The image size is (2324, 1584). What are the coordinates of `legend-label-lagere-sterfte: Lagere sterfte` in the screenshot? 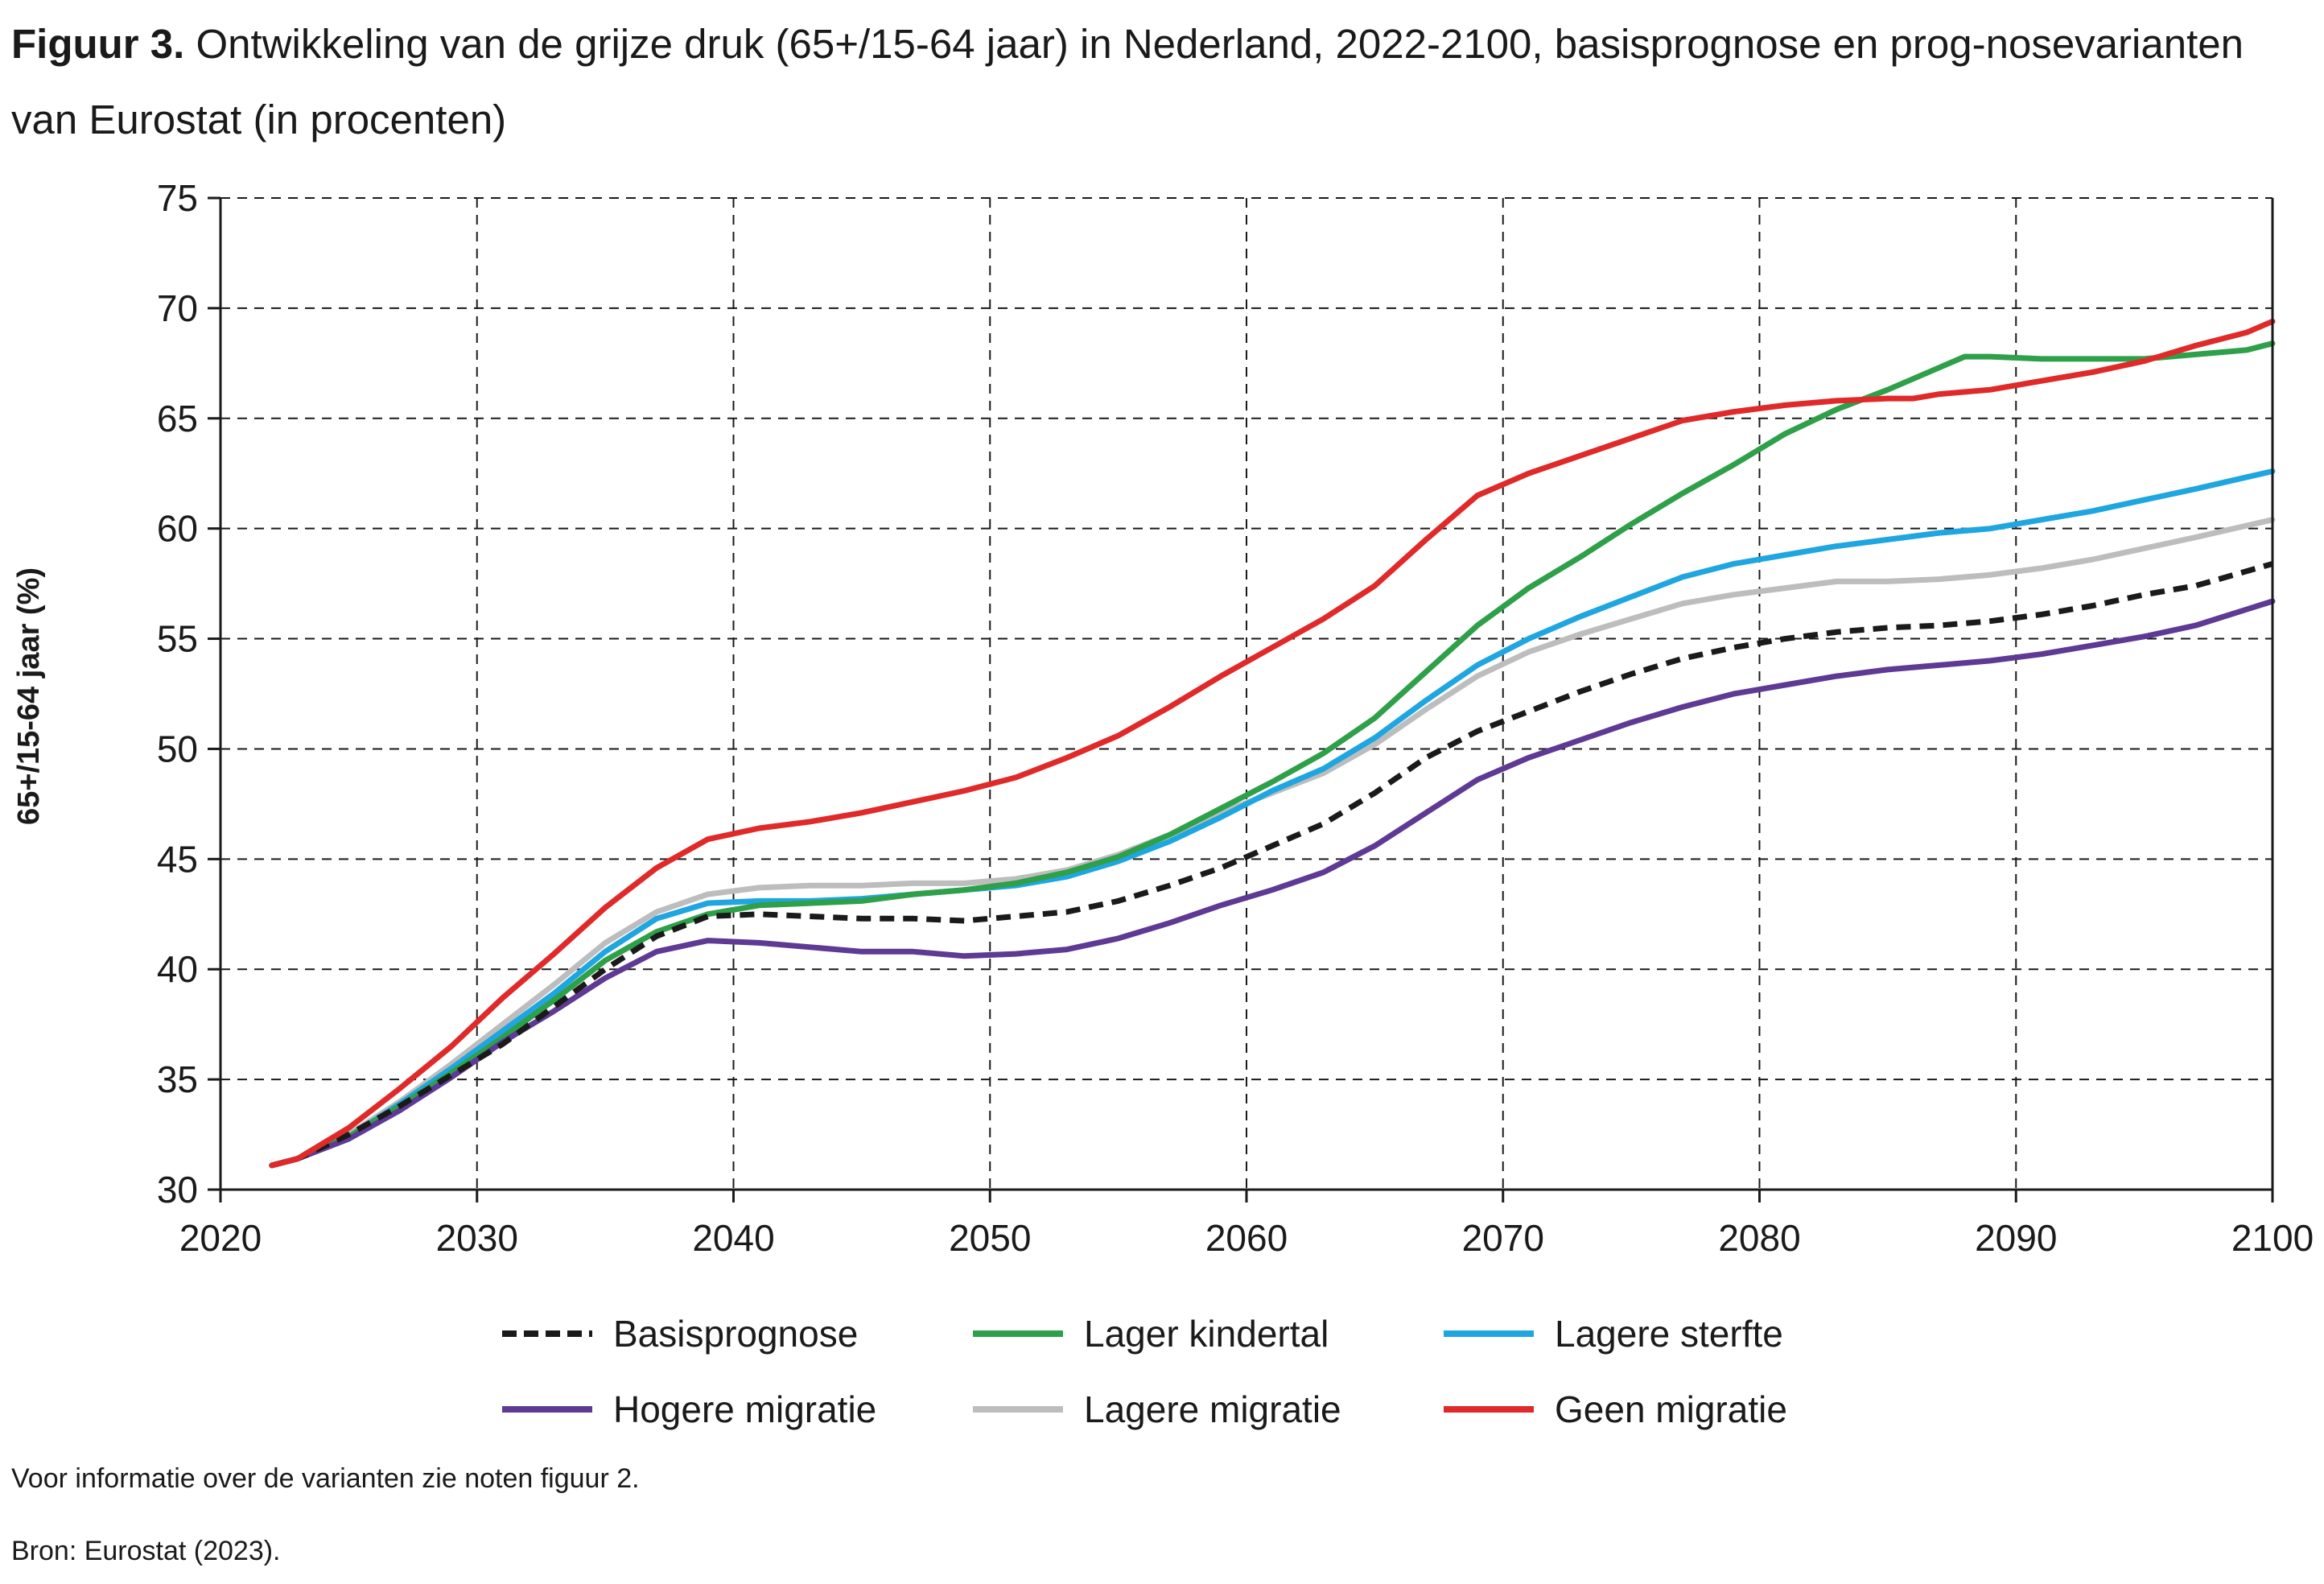 It's located at (1669, 1334).